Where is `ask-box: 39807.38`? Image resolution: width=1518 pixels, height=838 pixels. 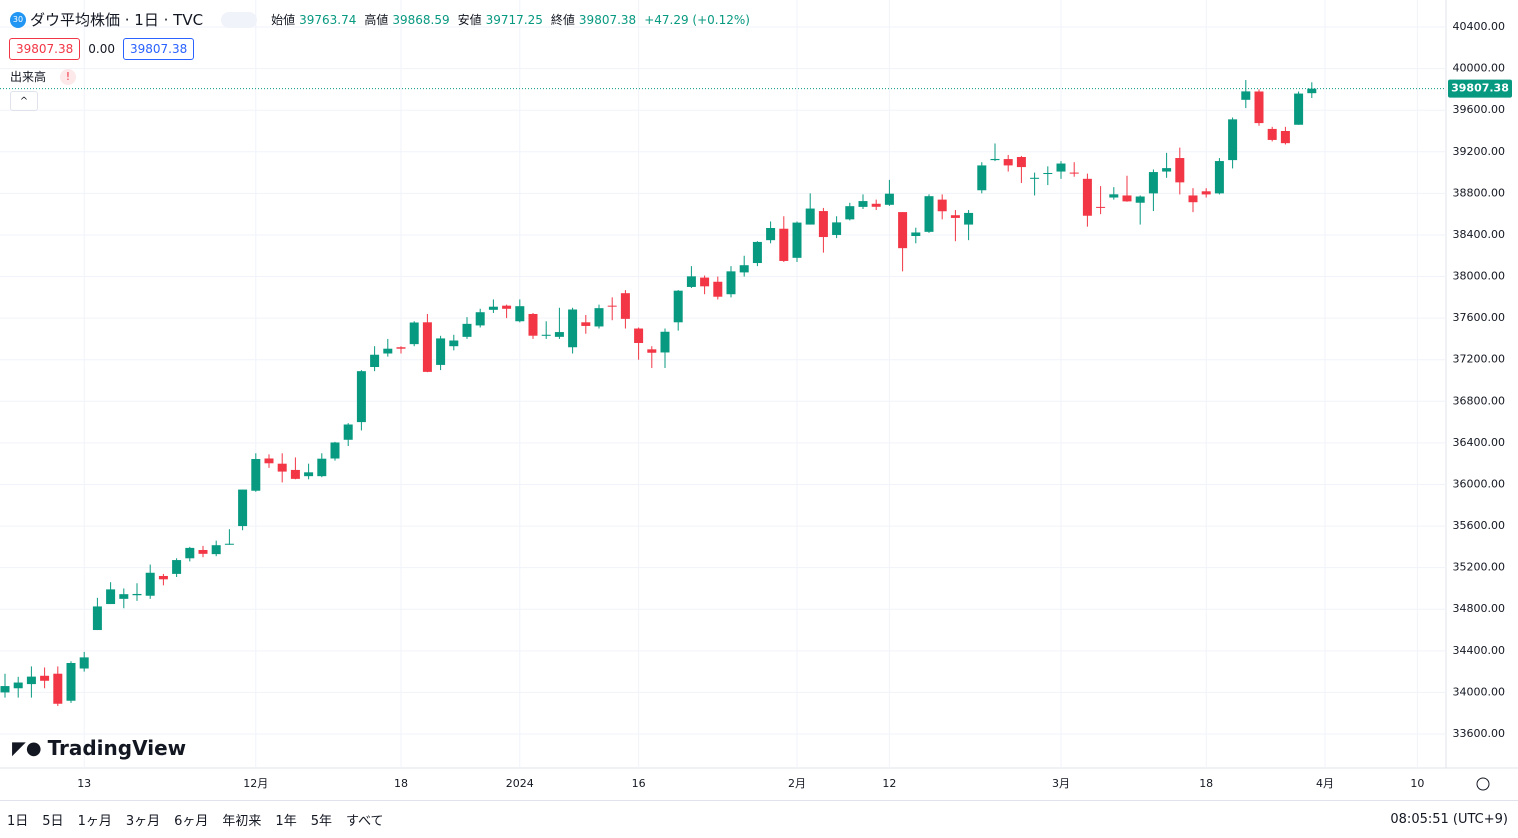 ask-box: 39807.38 is located at coordinates (158, 49).